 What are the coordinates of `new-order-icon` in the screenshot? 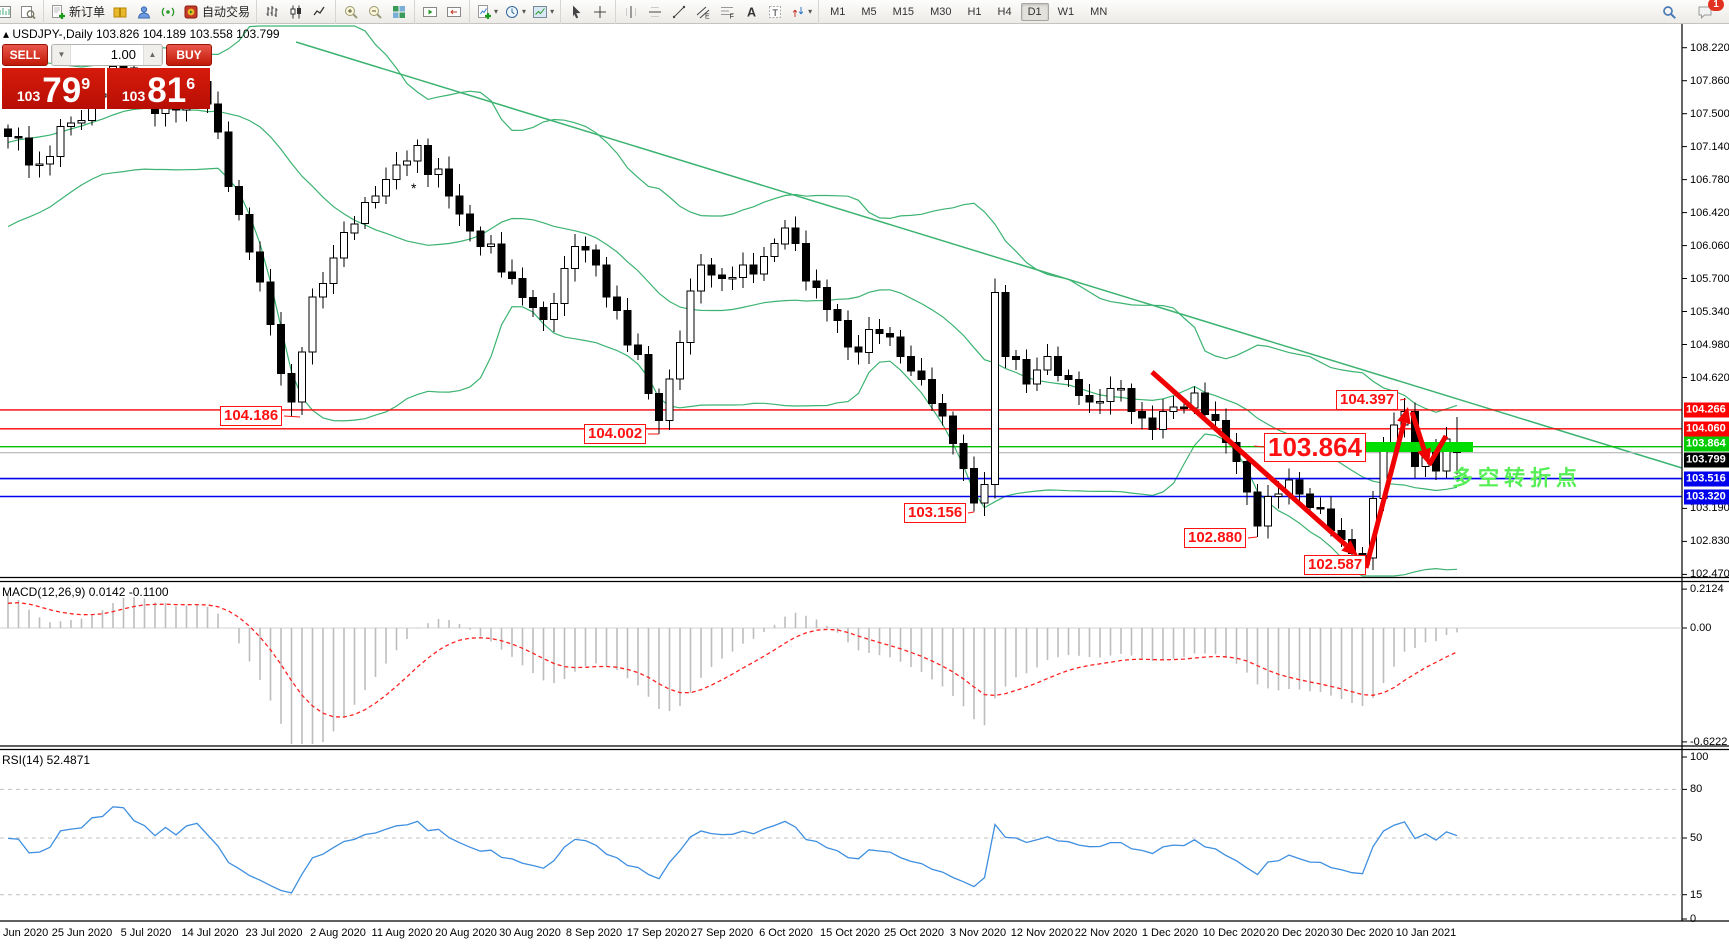 It's located at (58, 12).